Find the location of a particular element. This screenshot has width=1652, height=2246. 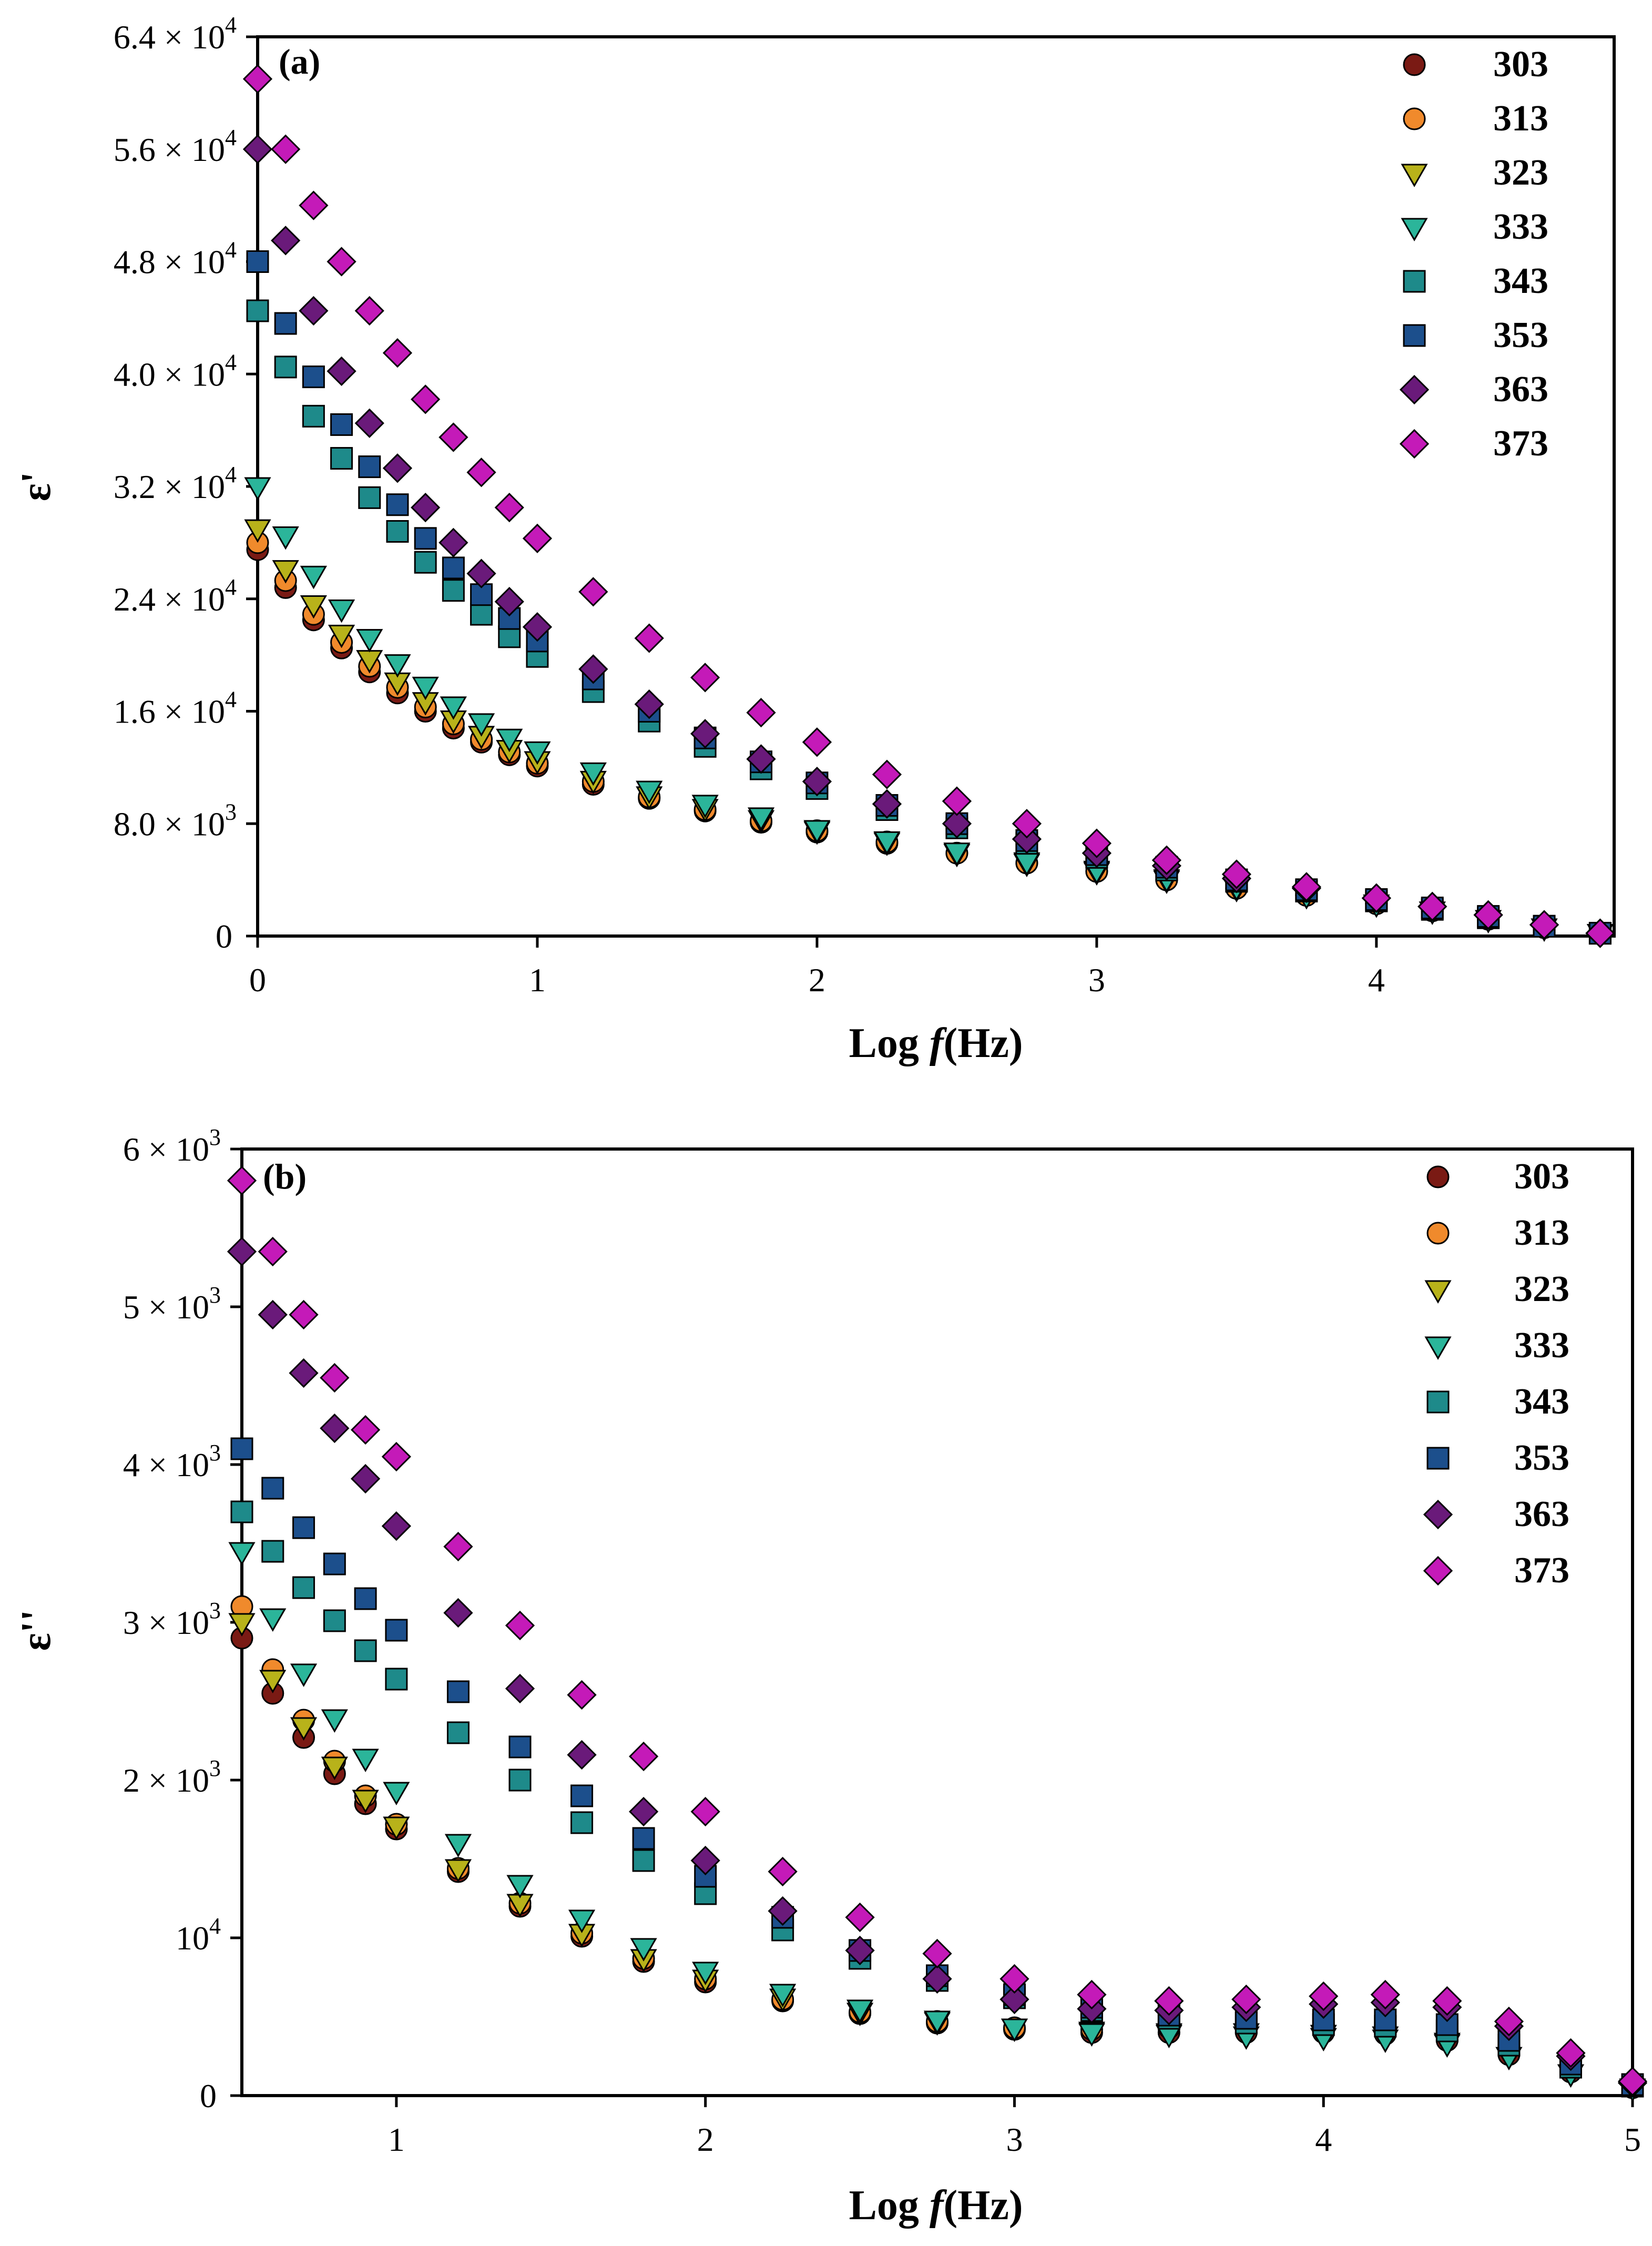

legend-label-353: 353 is located at coordinates (1541, 1458).